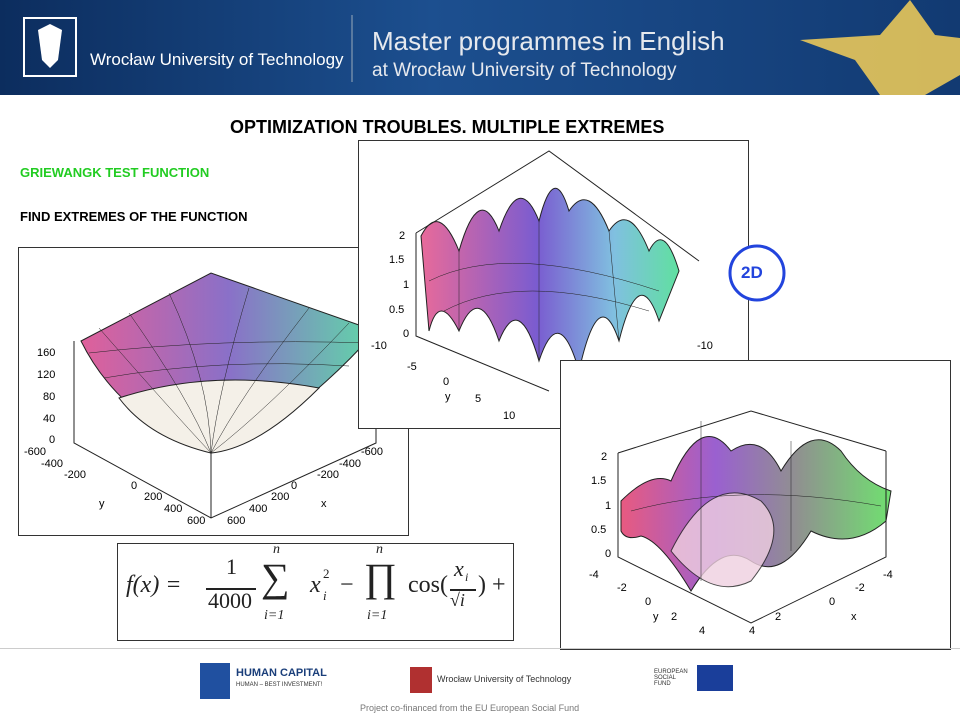  What do you see at coordinates (888, 575) in the screenshot?
I see `x-tick-label: -4` at bounding box center [888, 575].